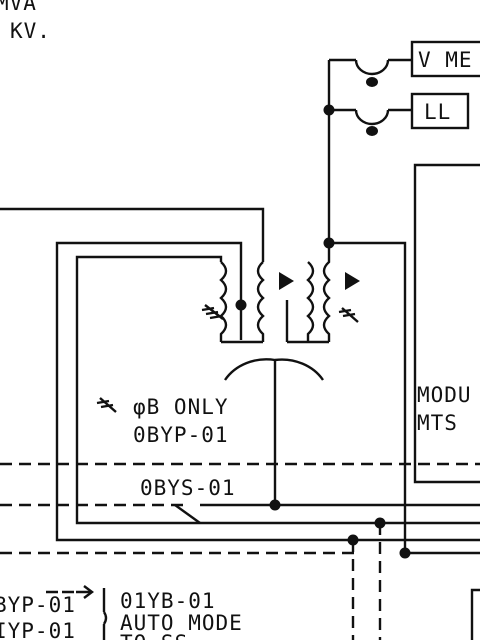 The width and height of the screenshot is (480, 640). What do you see at coordinates (88, 592) in the screenshot?
I see `arrow-head` at bounding box center [88, 592].